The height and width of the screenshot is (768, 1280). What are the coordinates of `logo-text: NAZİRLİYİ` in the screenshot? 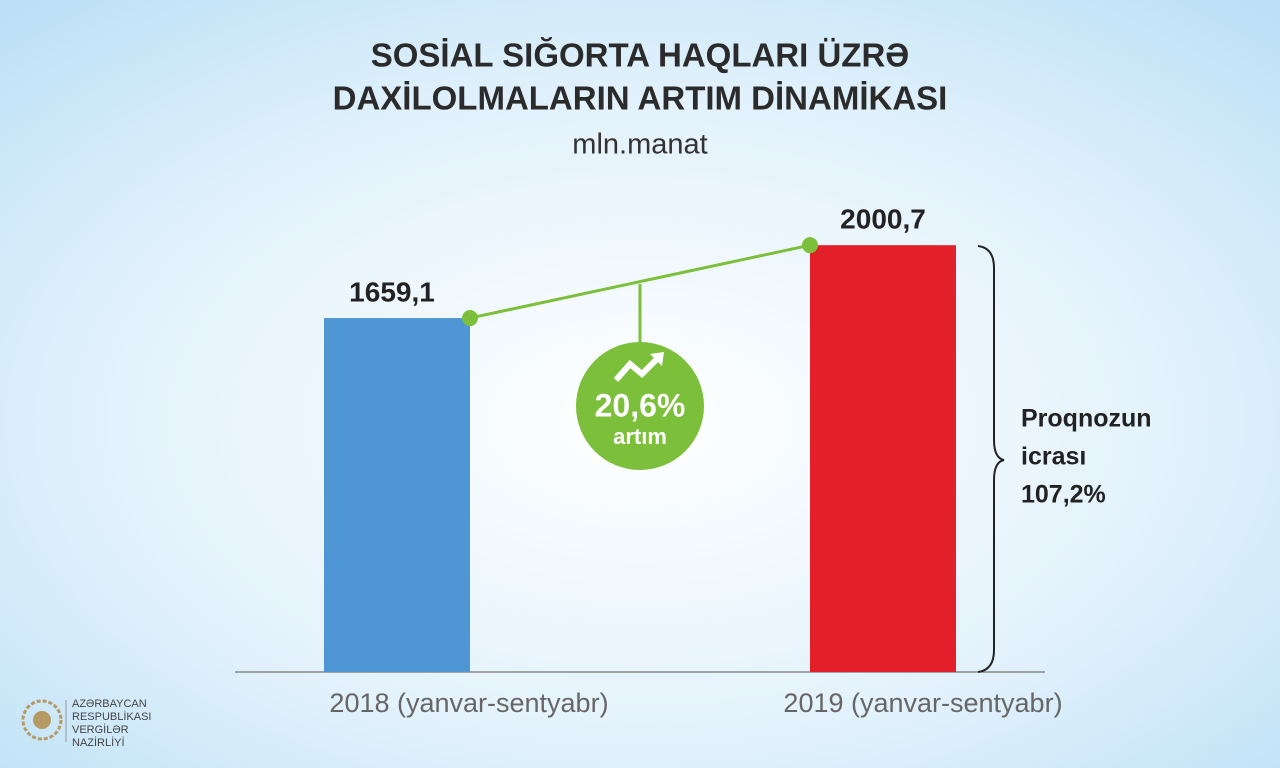 It's located at (98, 742).